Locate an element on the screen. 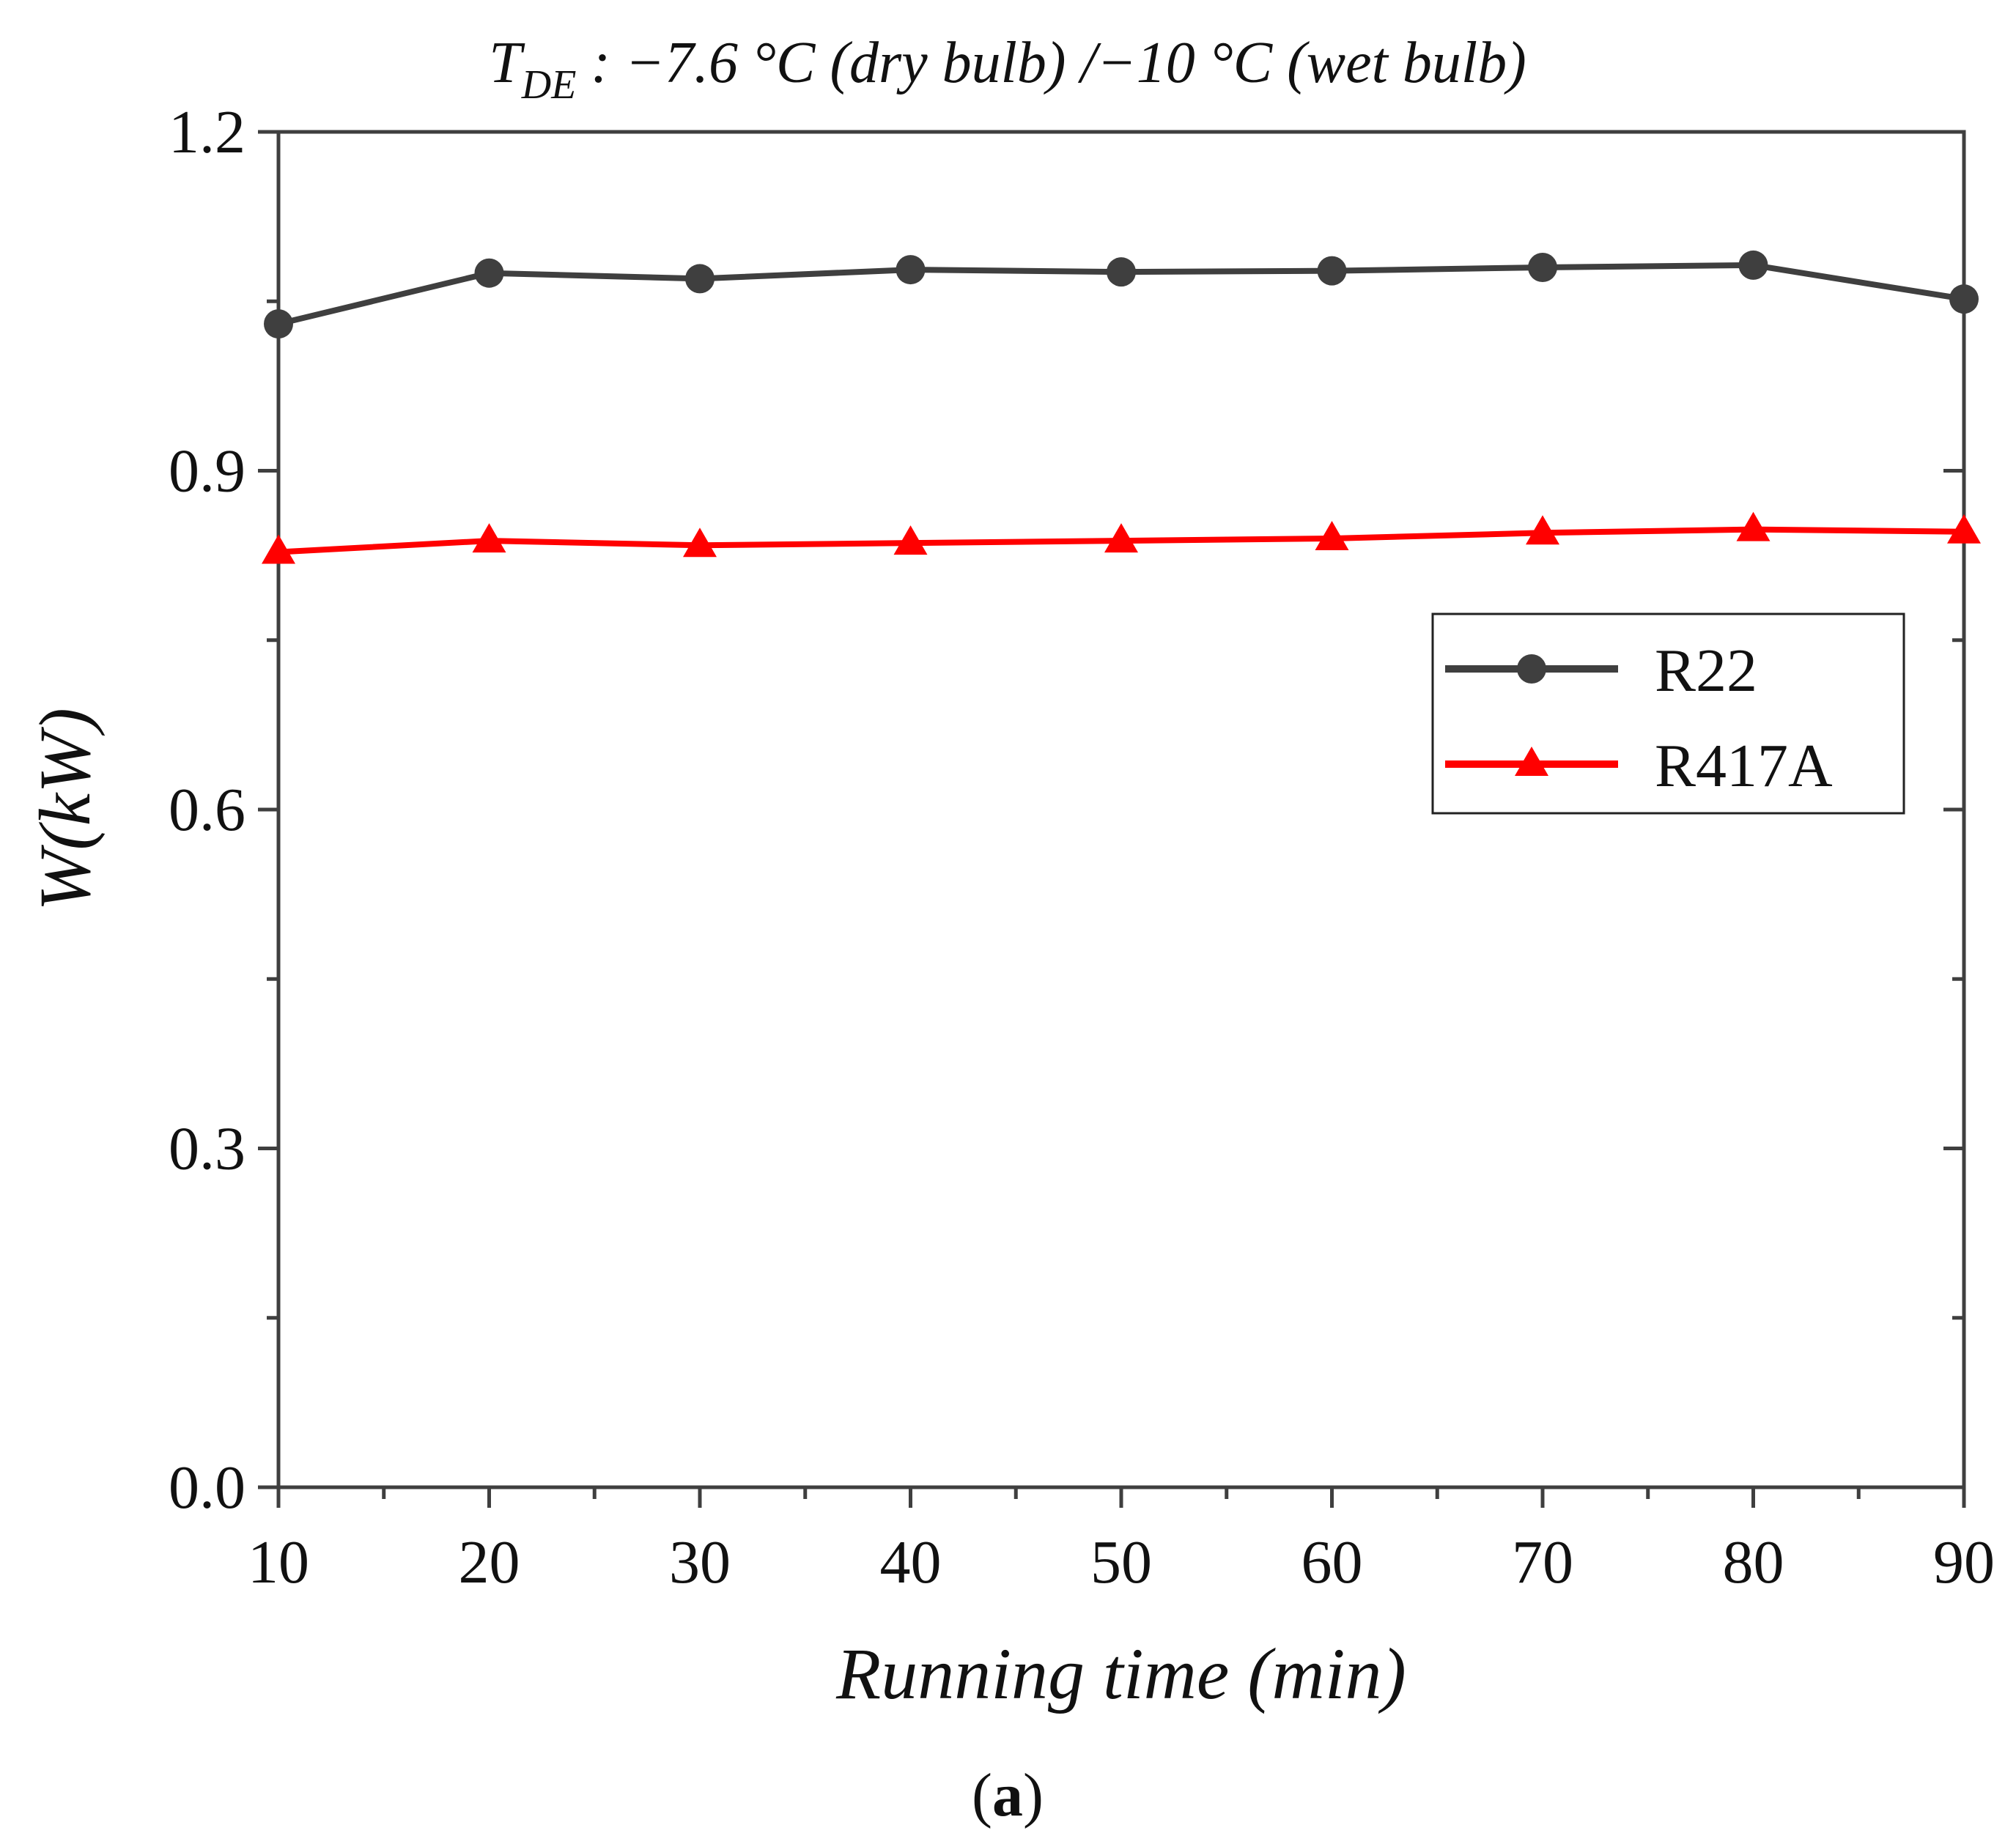 Image resolution: width=2016 pixels, height=1836 pixels. panel-label: (a) is located at coordinates (1008, 1795).